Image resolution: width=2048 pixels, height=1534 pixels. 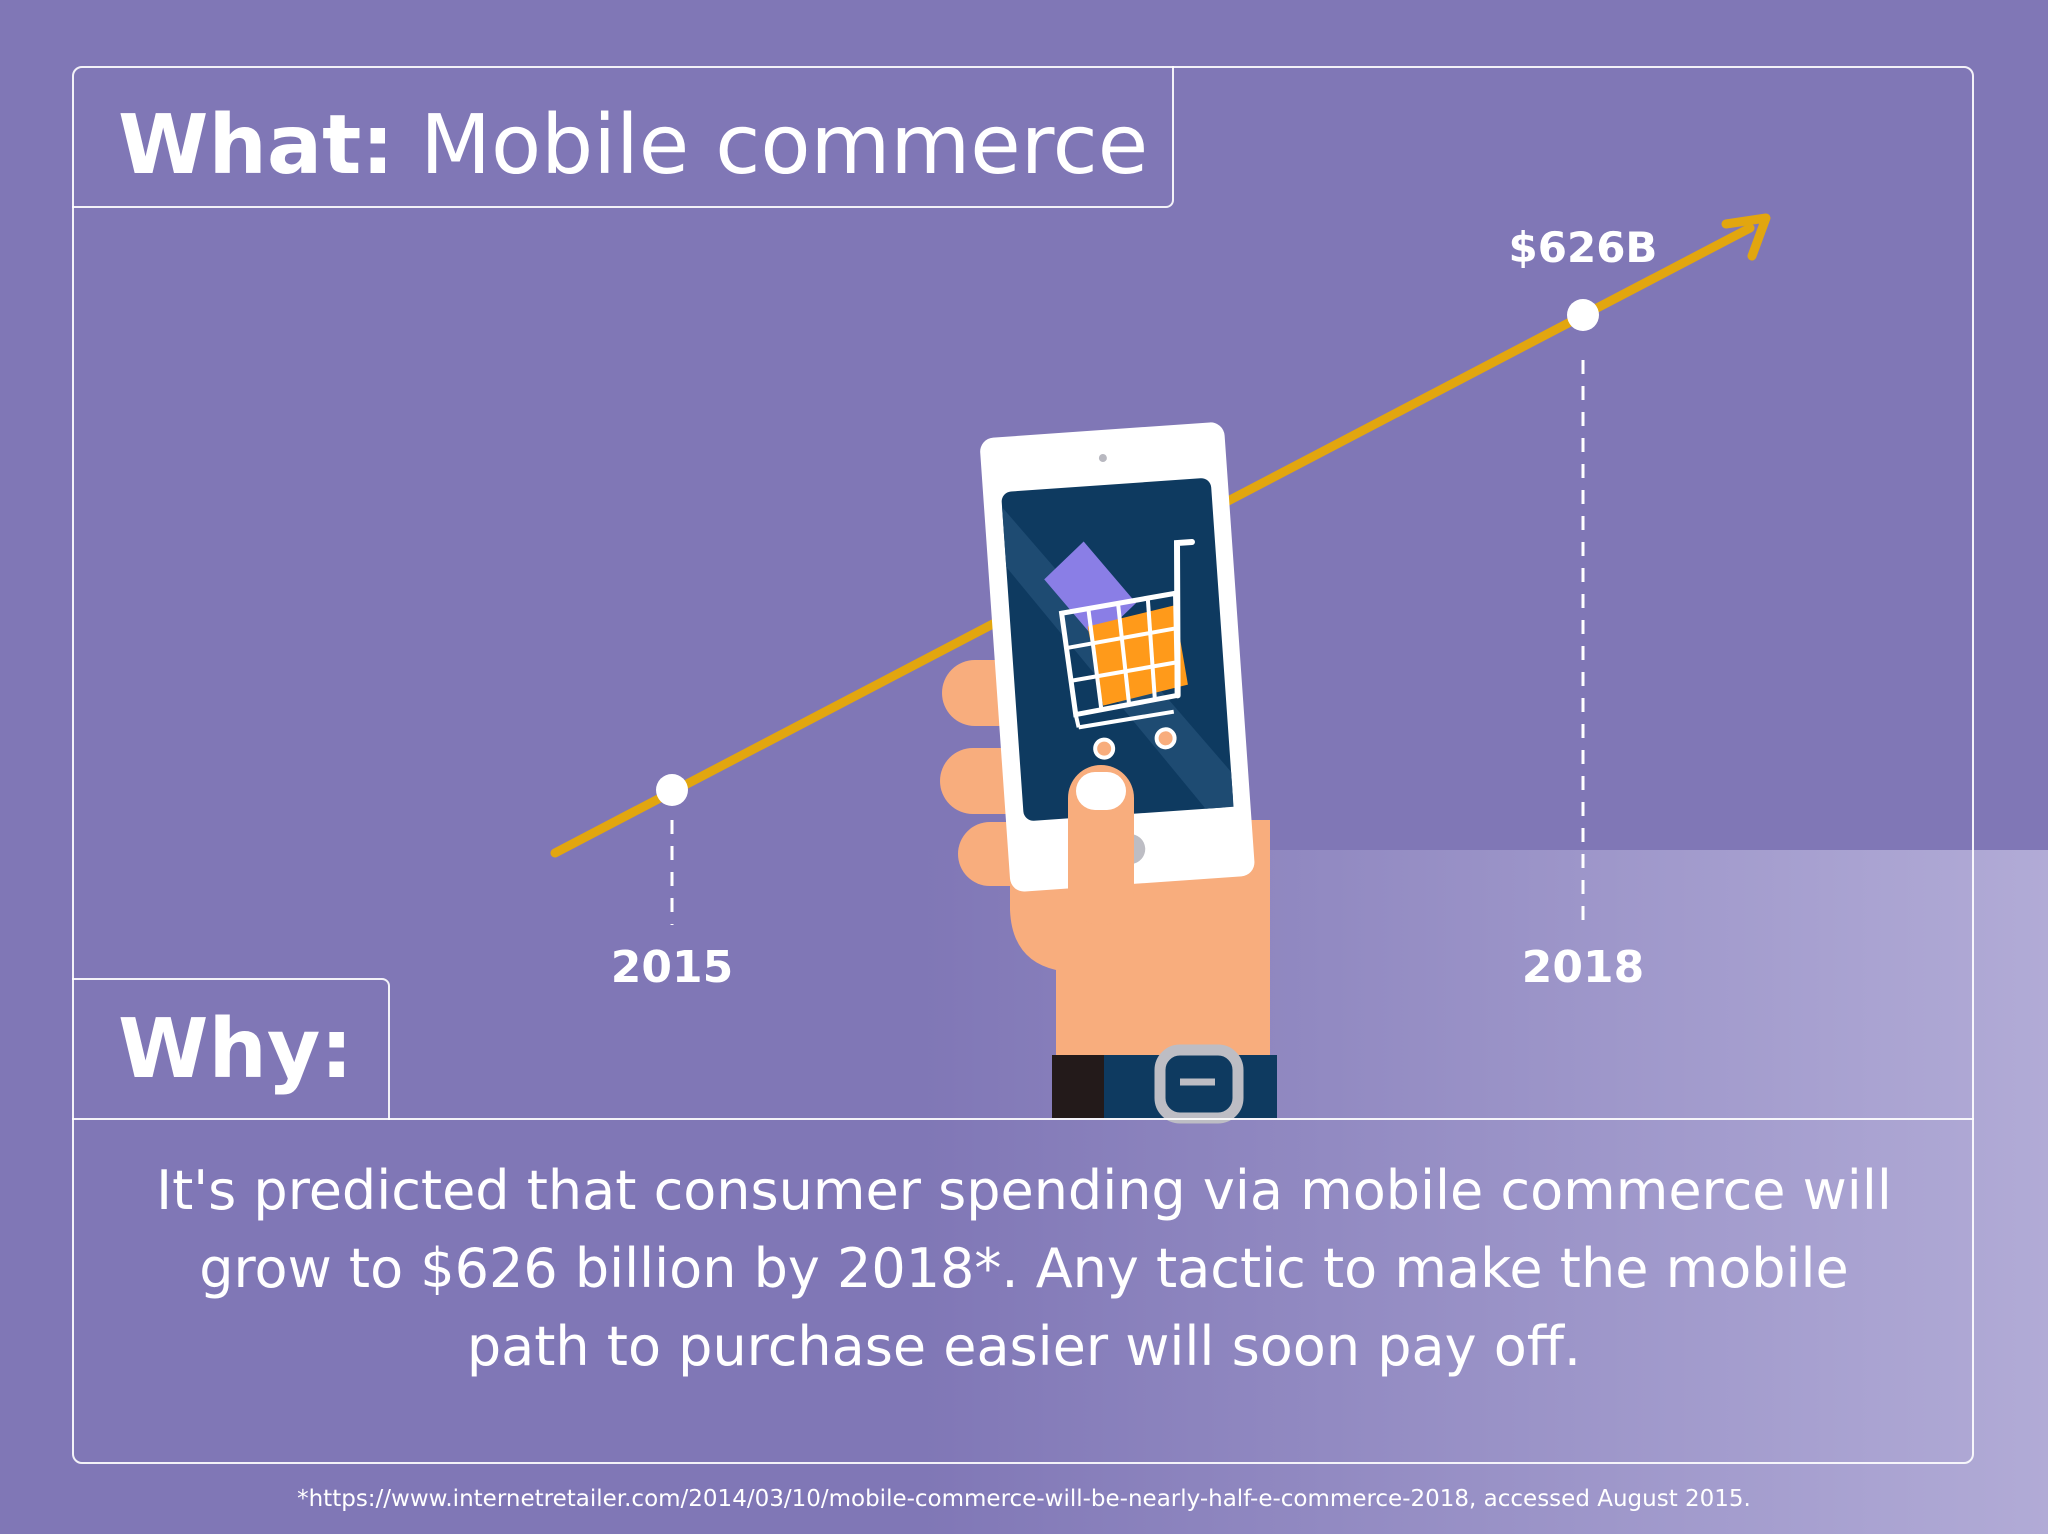 I want to click on shopping-cart-icon, so click(x=1119, y=649).